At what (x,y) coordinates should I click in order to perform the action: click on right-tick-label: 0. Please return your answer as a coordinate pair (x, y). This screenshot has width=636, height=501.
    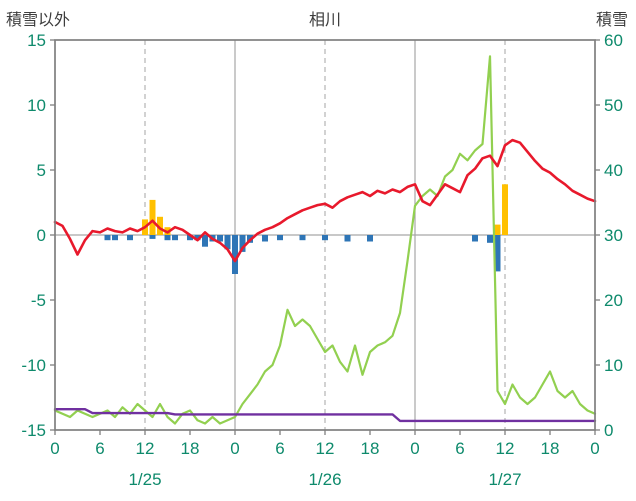
    Looking at the image, I should click on (608, 430).